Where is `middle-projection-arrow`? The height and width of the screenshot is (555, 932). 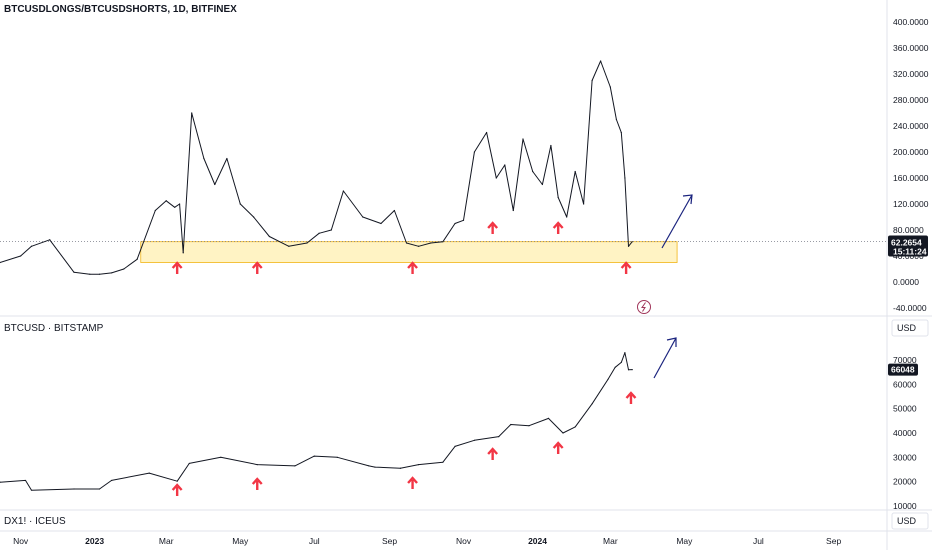 middle-projection-arrow is located at coordinates (665, 358).